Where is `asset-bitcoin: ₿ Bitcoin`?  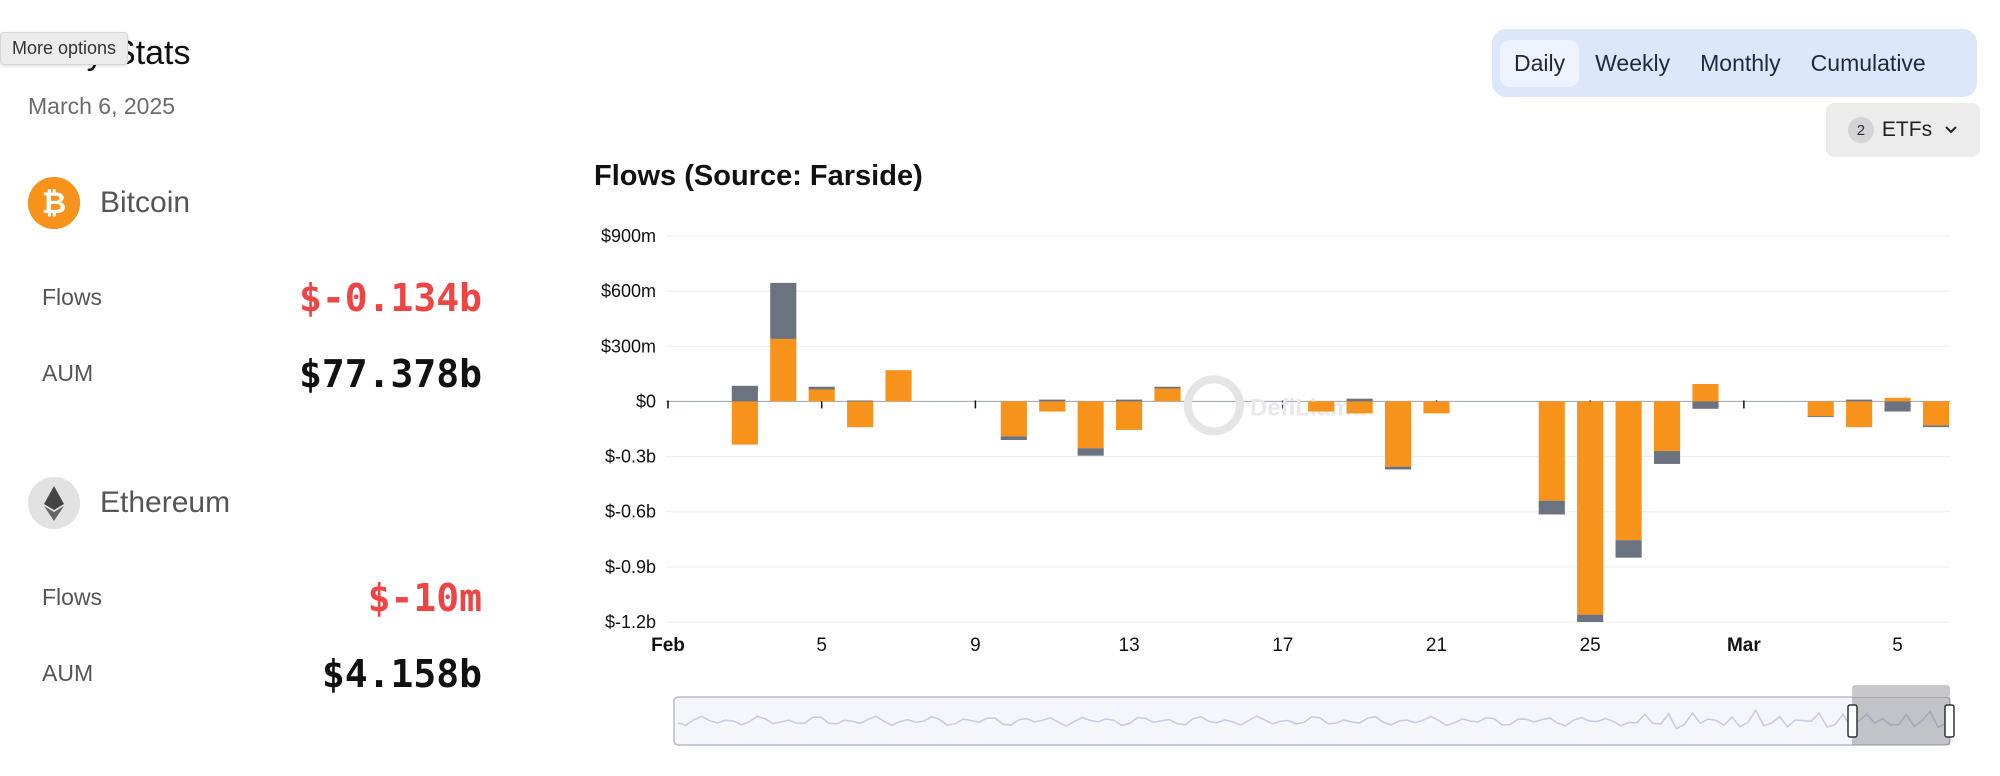
asset-bitcoin: ₿ Bitcoin is located at coordinates (109, 203).